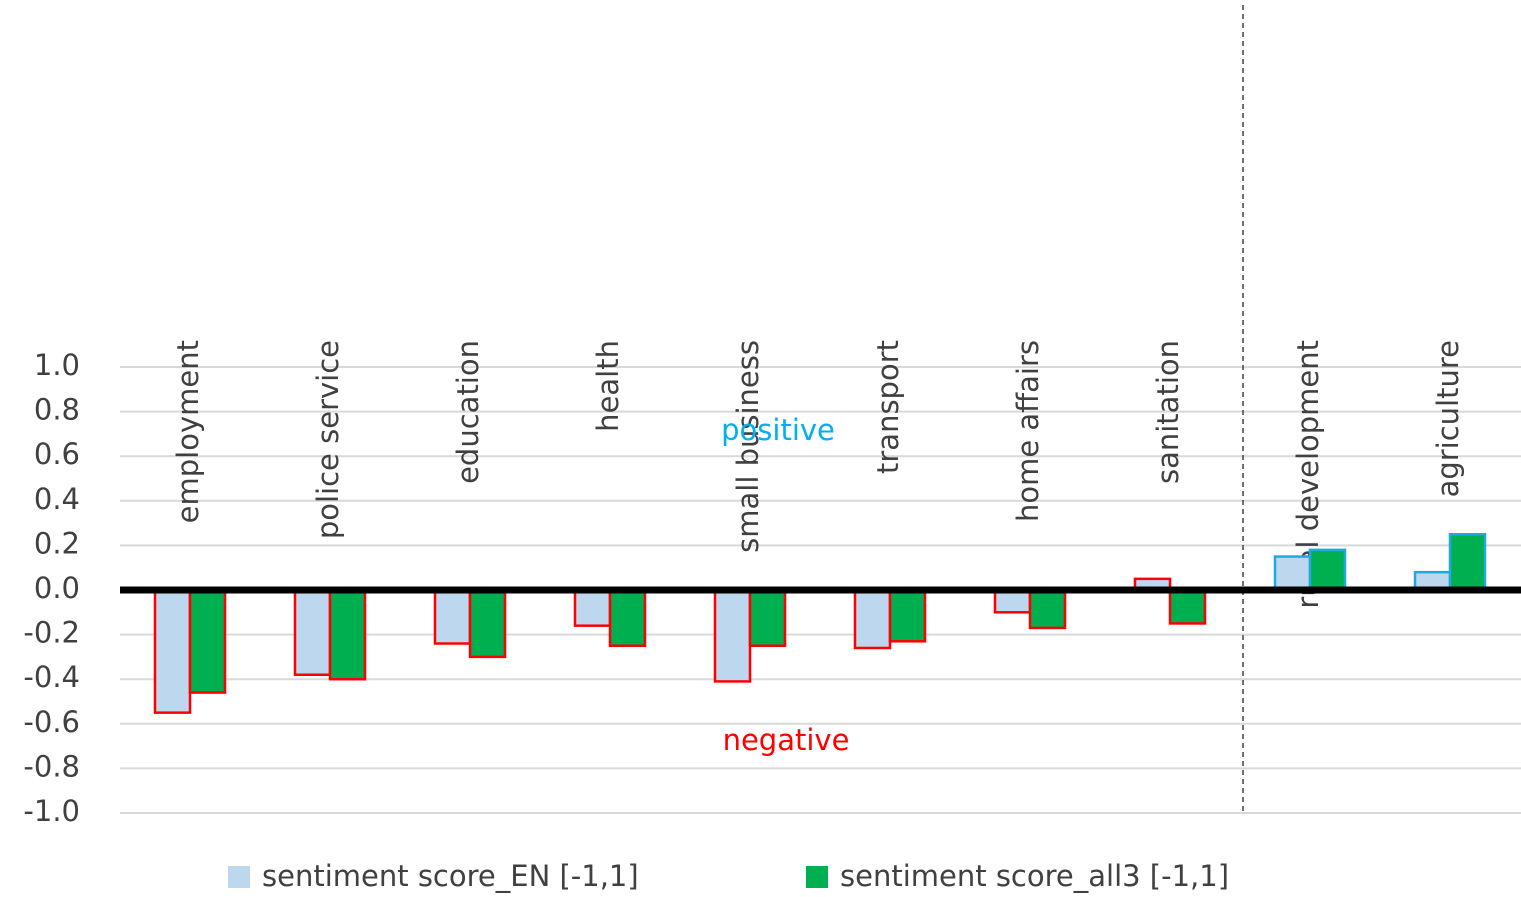 This screenshot has height=897, width=1521. I want to click on x-tick-label: health, so click(608, 386).